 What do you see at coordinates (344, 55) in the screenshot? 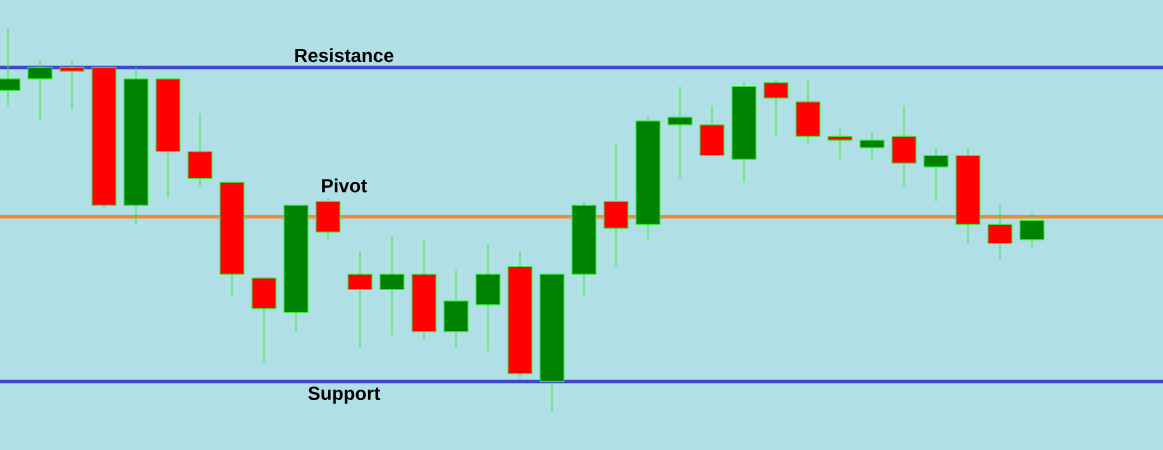
I see `ref-line-label: Resistance` at bounding box center [344, 55].